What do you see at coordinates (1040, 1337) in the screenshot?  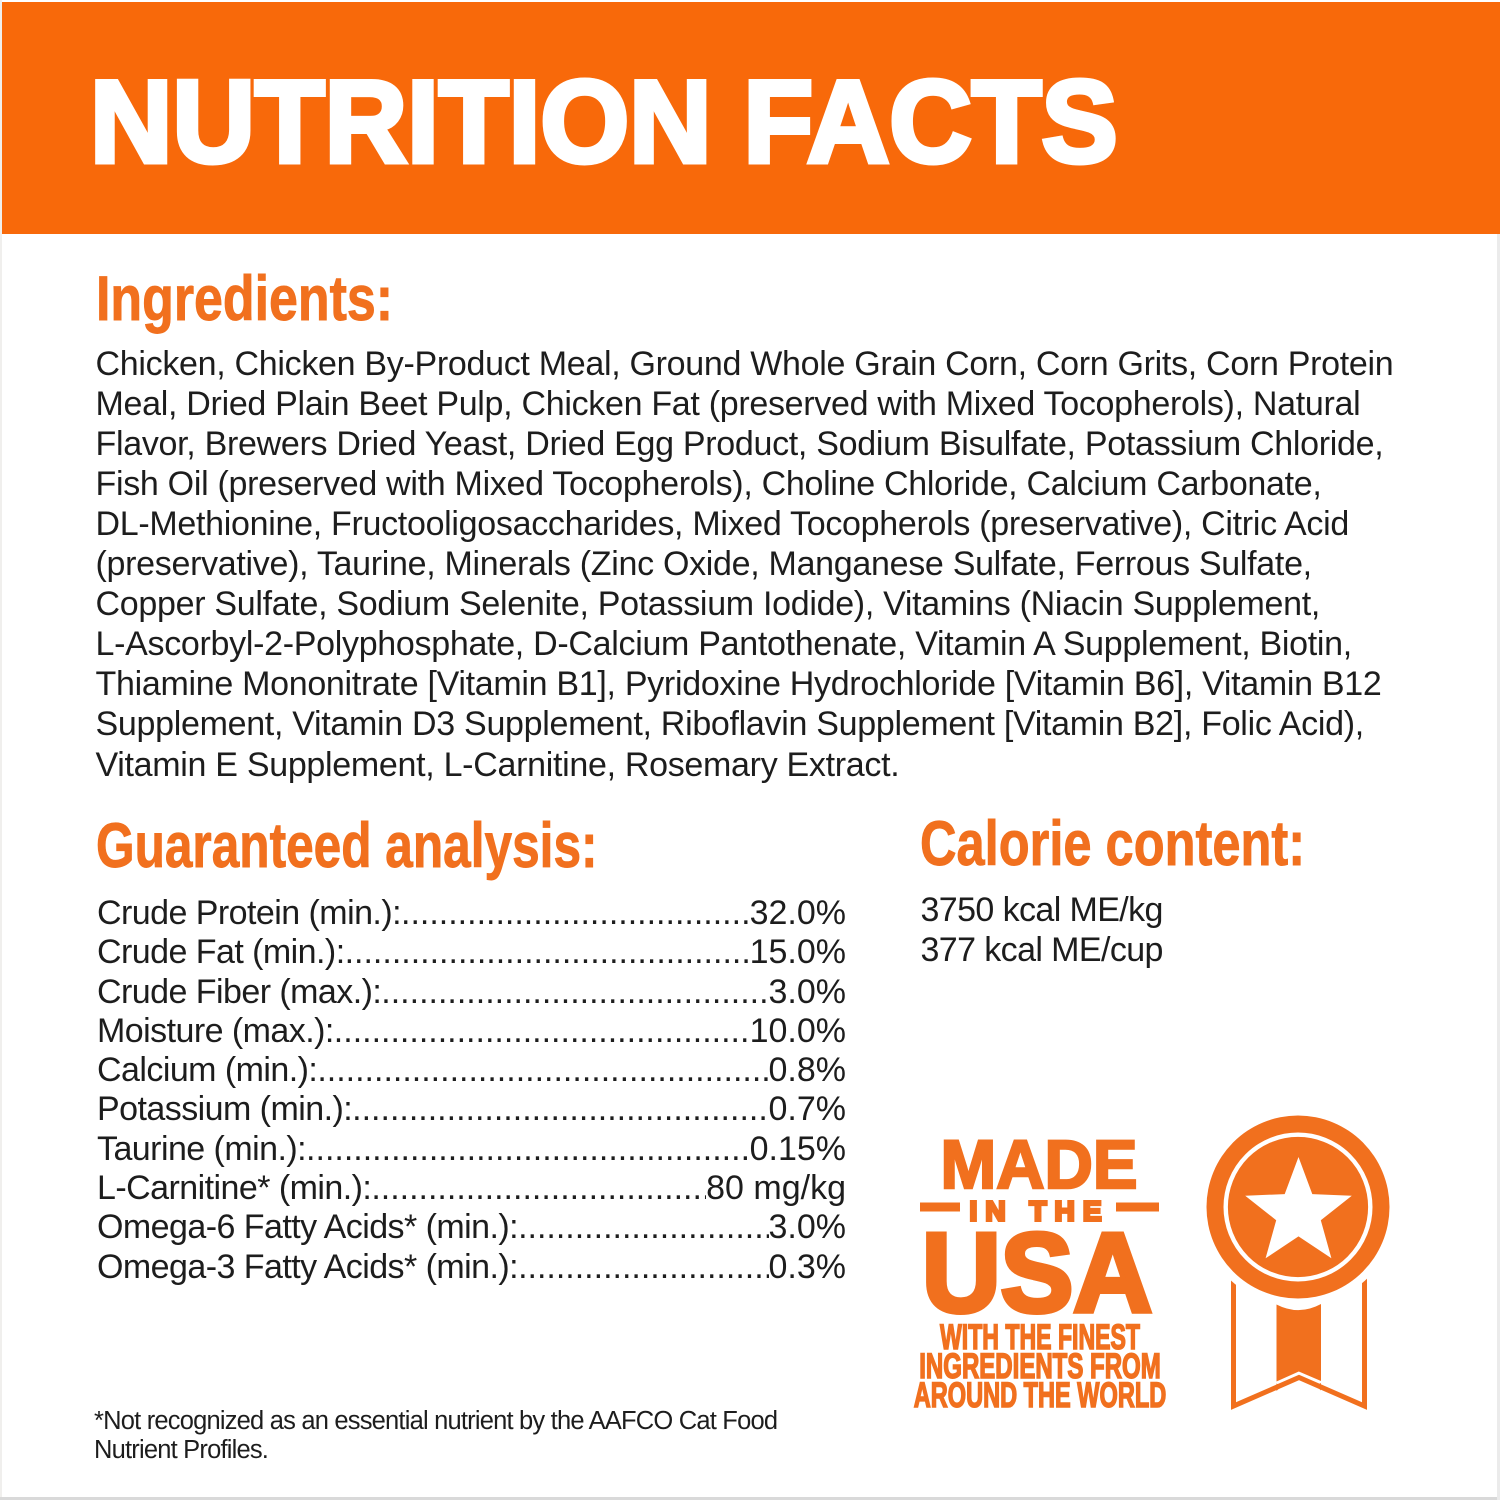 I see `svg-text: WITH THE FINEST` at bounding box center [1040, 1337].